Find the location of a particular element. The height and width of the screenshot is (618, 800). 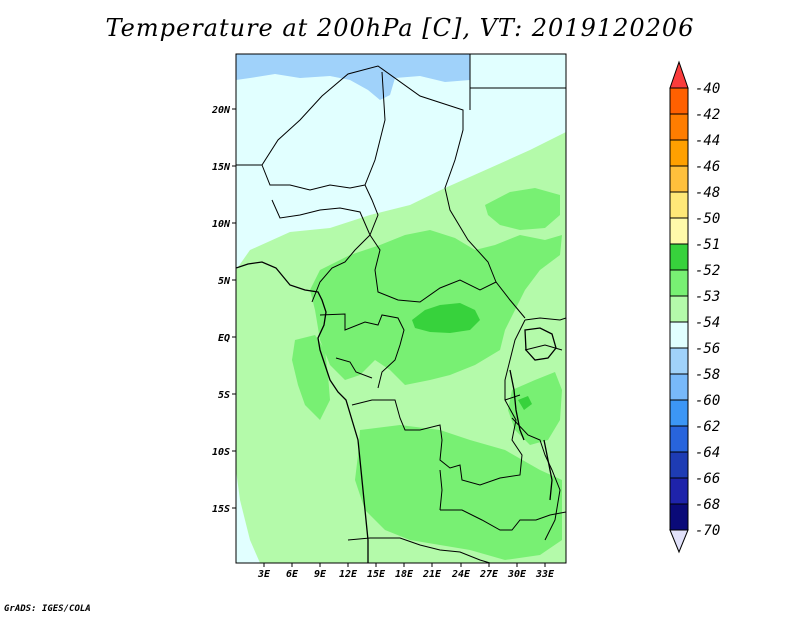

colorbar-label: -60 is located at coordinates (707, 401).